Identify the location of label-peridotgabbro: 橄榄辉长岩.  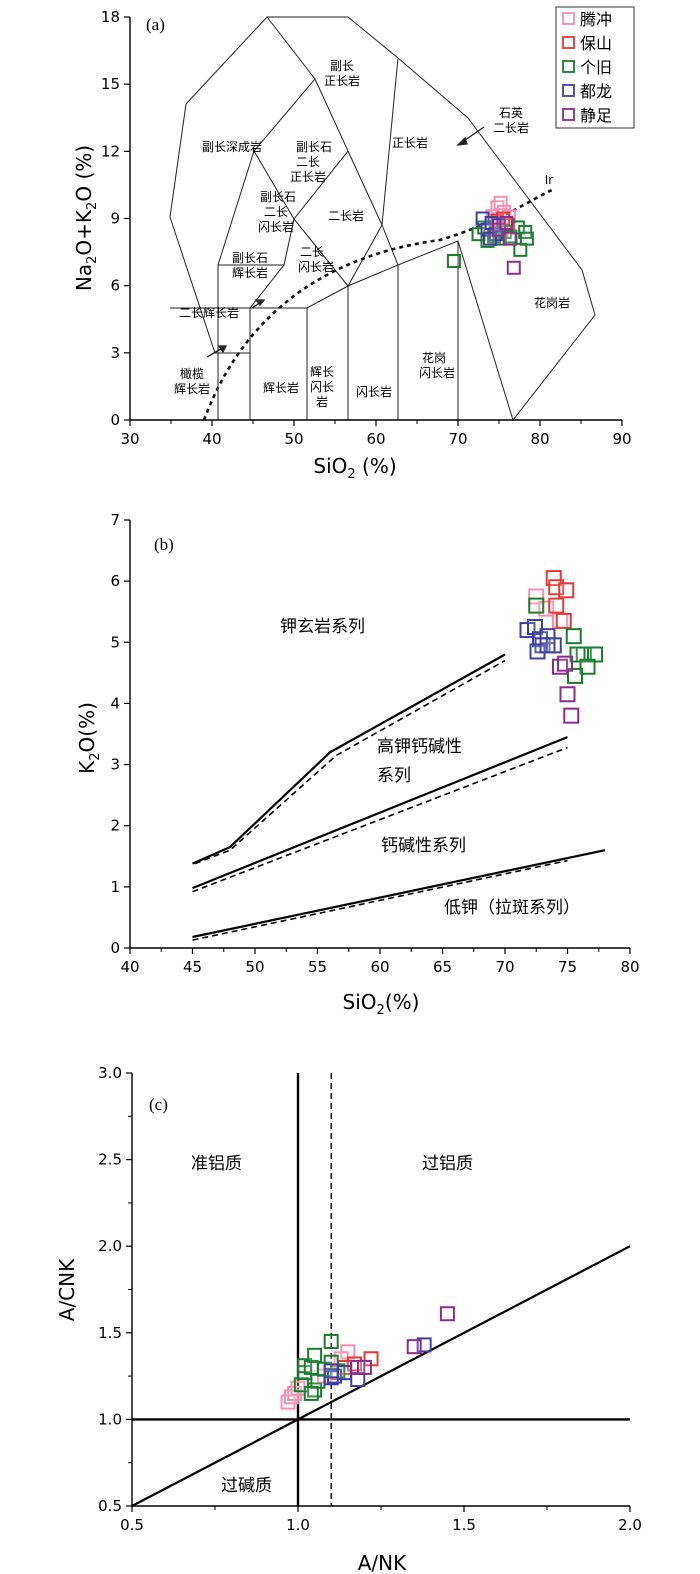
(192, 381).